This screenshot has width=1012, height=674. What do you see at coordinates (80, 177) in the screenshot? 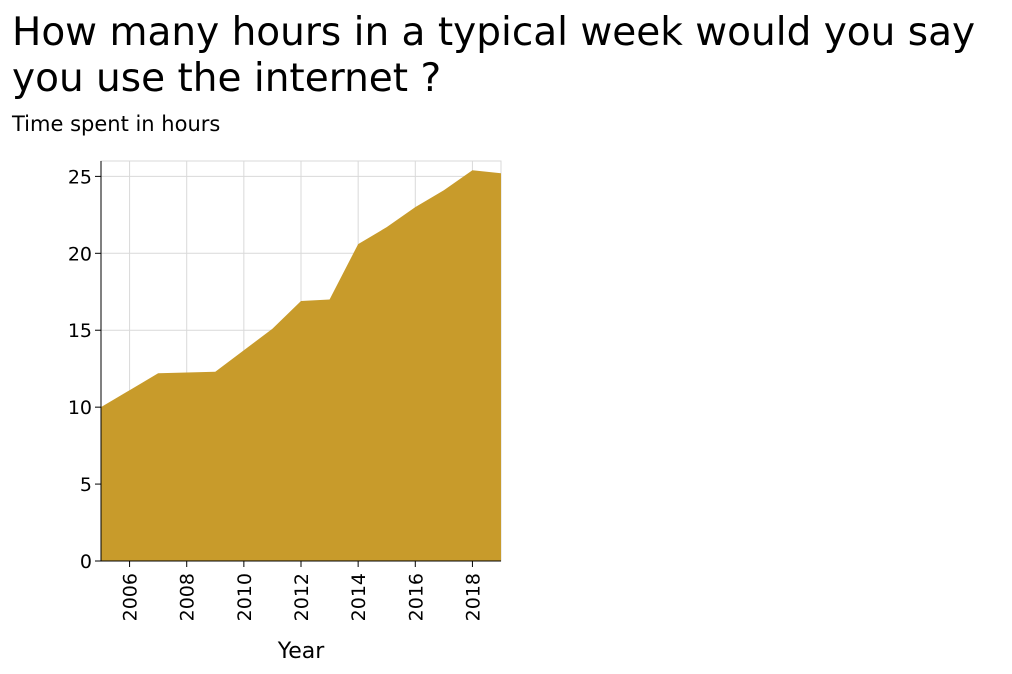
I see `y-tick-label: 25` at bounding box center [80, 177].